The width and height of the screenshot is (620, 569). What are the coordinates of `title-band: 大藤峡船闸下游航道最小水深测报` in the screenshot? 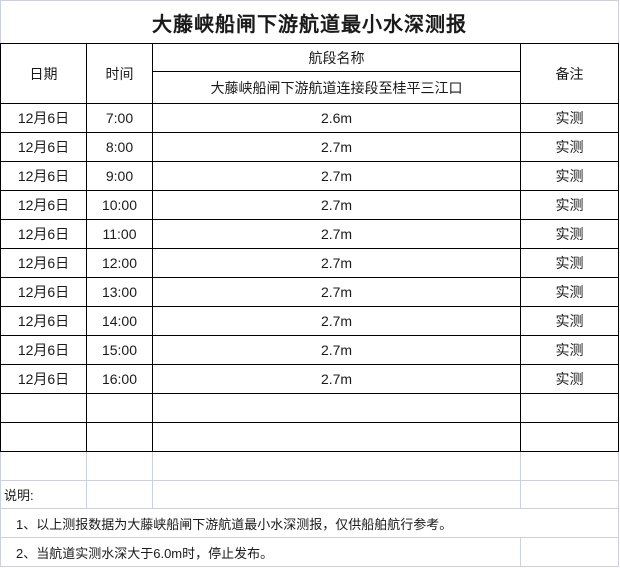 It's located at (309, 21).